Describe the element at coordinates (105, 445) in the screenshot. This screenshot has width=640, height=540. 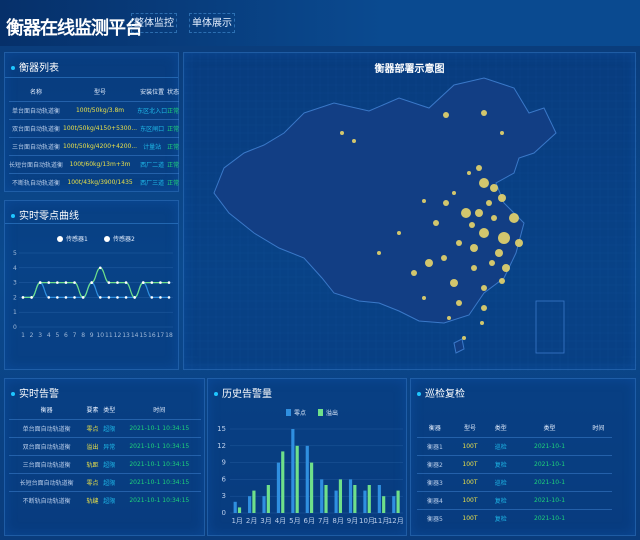
I see `table-row: 双台面自动轨道衡 溢出 异常 2021-10-1 10:34:15` at that location.